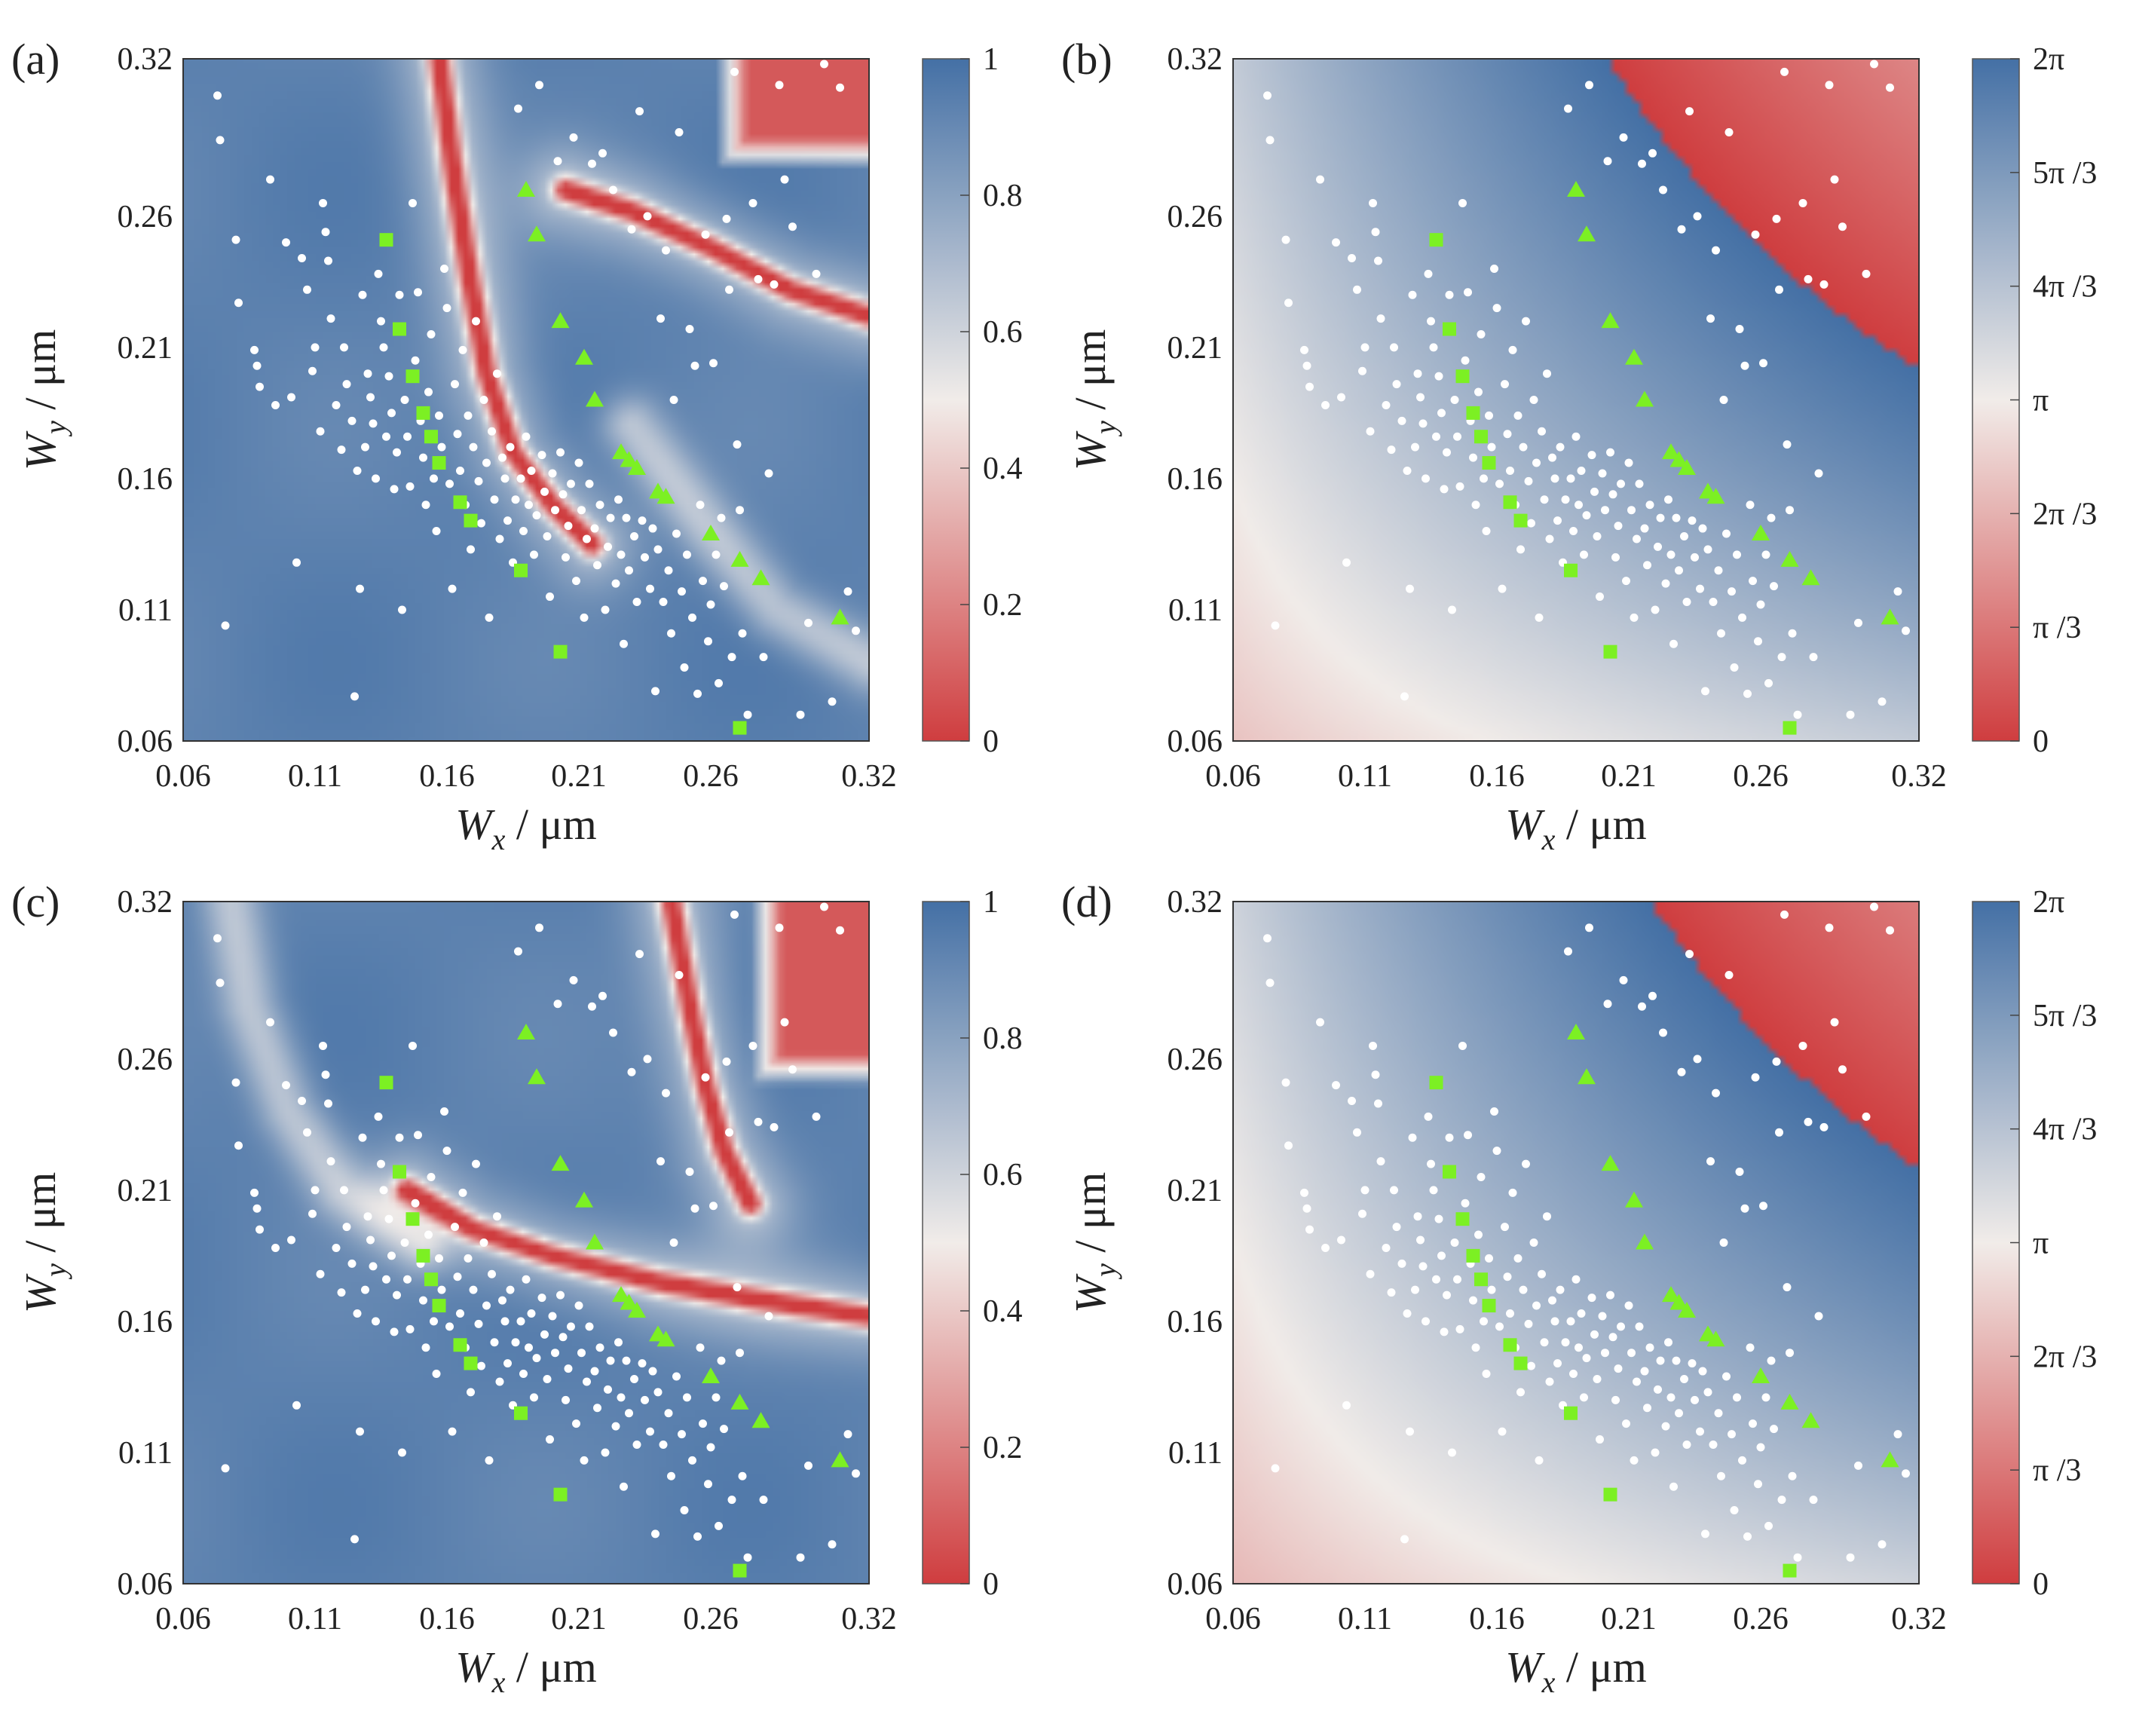 The width and height of the screenshot is (2130, 1736). I want to click on colorbar-tick-label: 0.6, so click(1003, 1175).